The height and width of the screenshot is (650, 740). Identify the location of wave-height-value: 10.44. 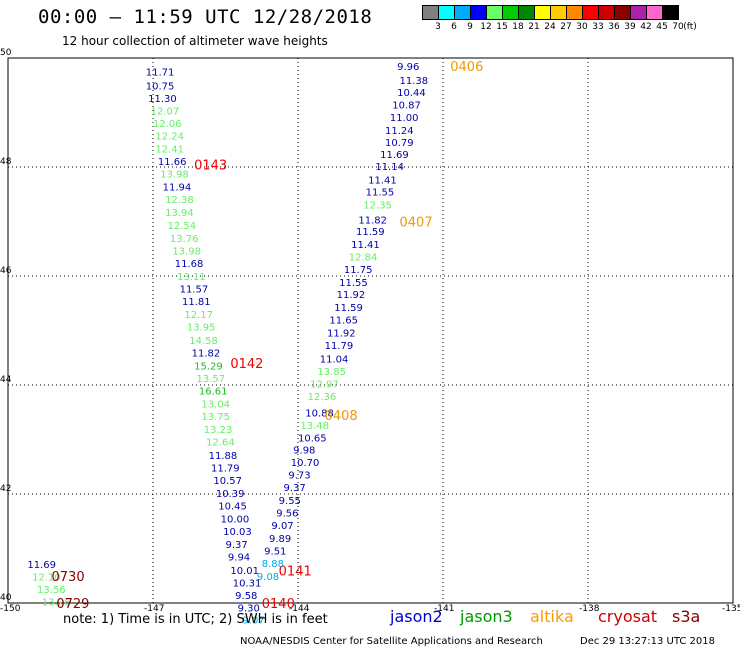
(411, 93).